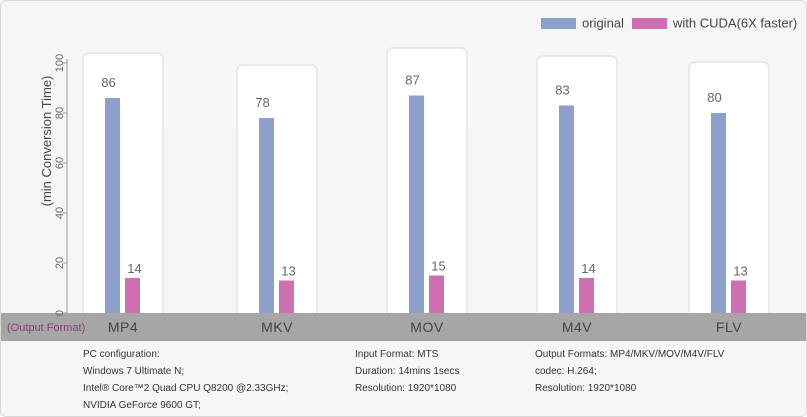  I want to click on value-label: 78, so click(262, 102).